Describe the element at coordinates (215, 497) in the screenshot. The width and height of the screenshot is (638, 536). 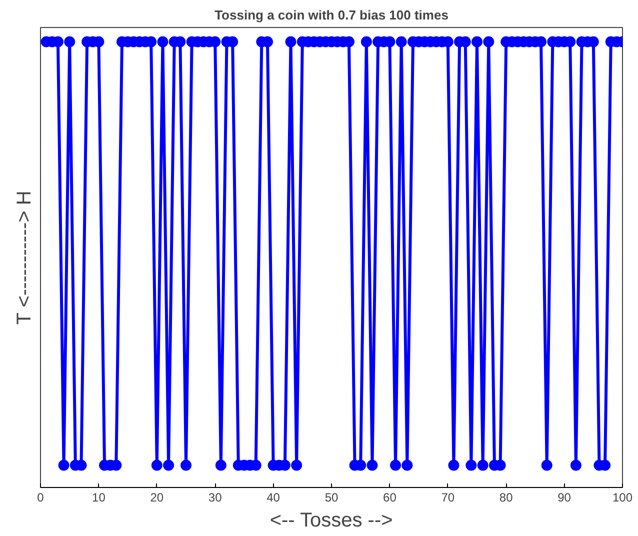
I see `x-tick-label: 30` at that location.